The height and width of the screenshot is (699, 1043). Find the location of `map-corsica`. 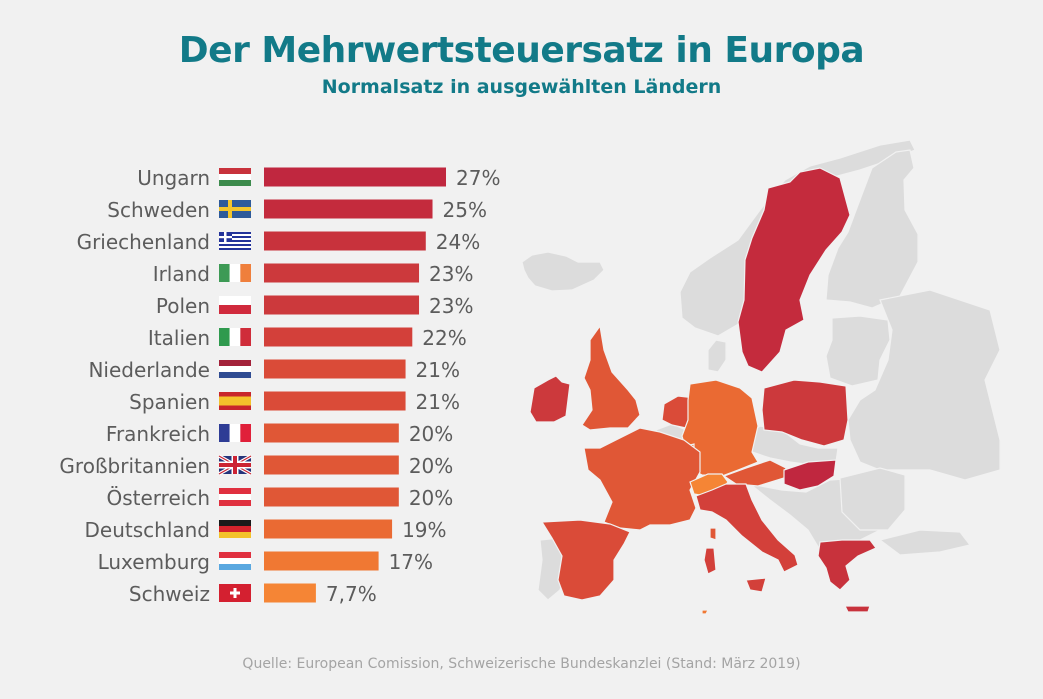

map-corsica is located at coordinates (713, 534).